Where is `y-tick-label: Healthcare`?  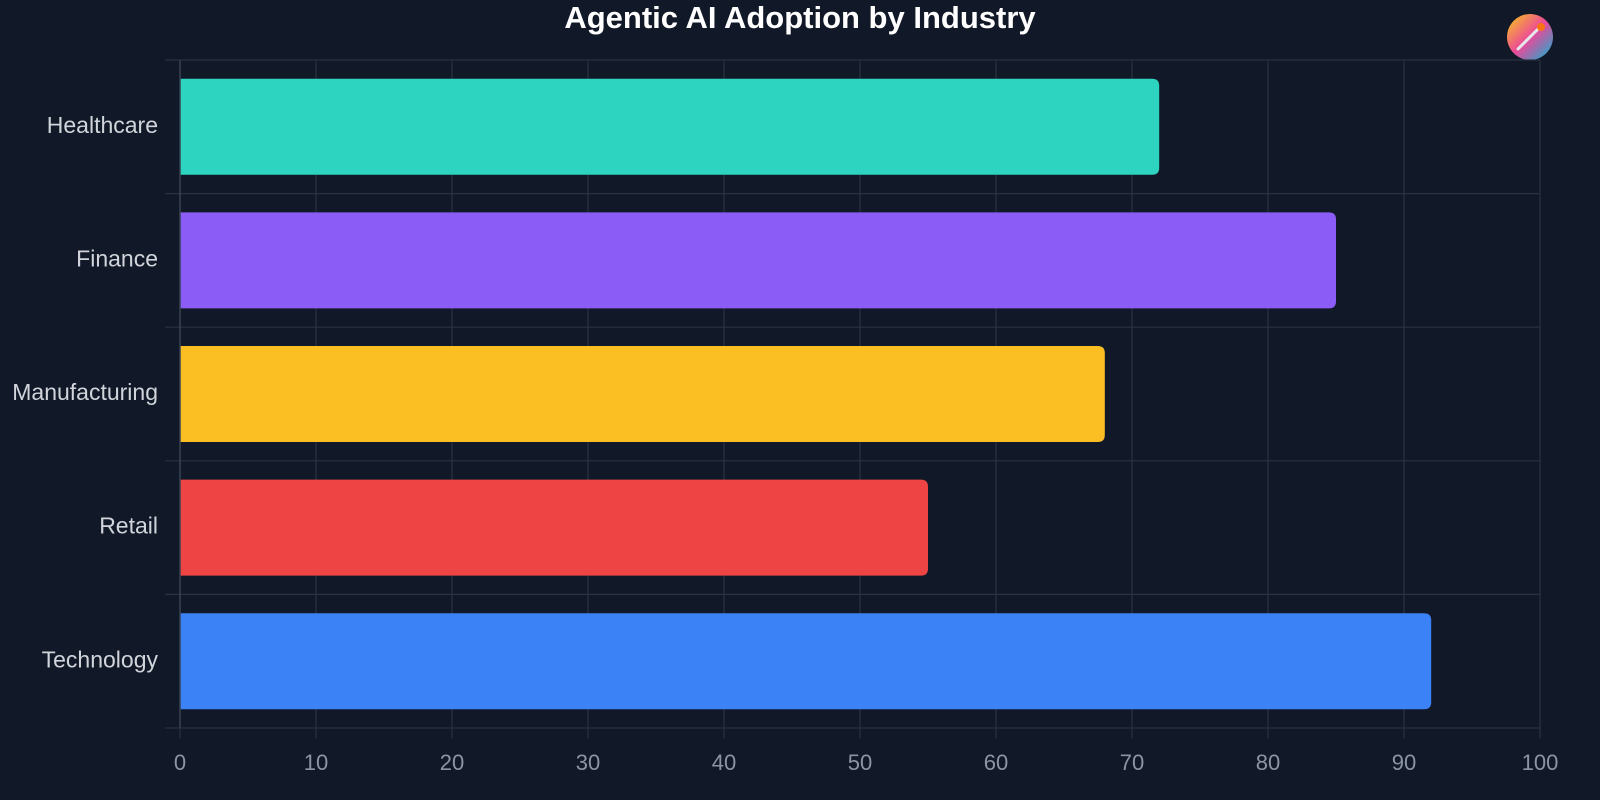
y-tick-label: Healthcare is located at coordinates (102, 125).